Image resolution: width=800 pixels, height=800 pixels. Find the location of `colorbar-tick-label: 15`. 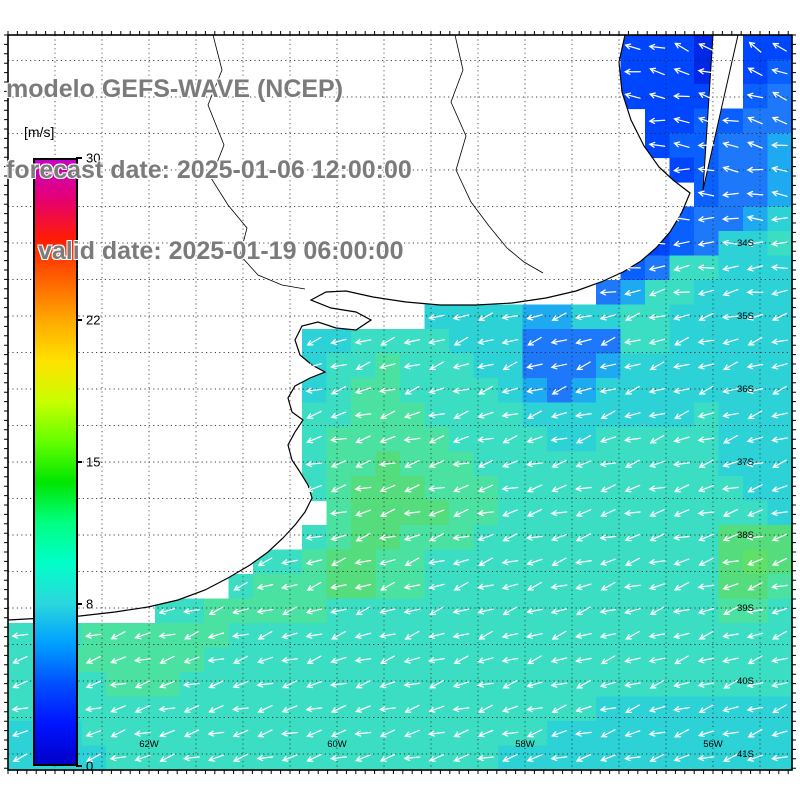

colorbar-tick-label: 15 is located at coordinates (93, 462).